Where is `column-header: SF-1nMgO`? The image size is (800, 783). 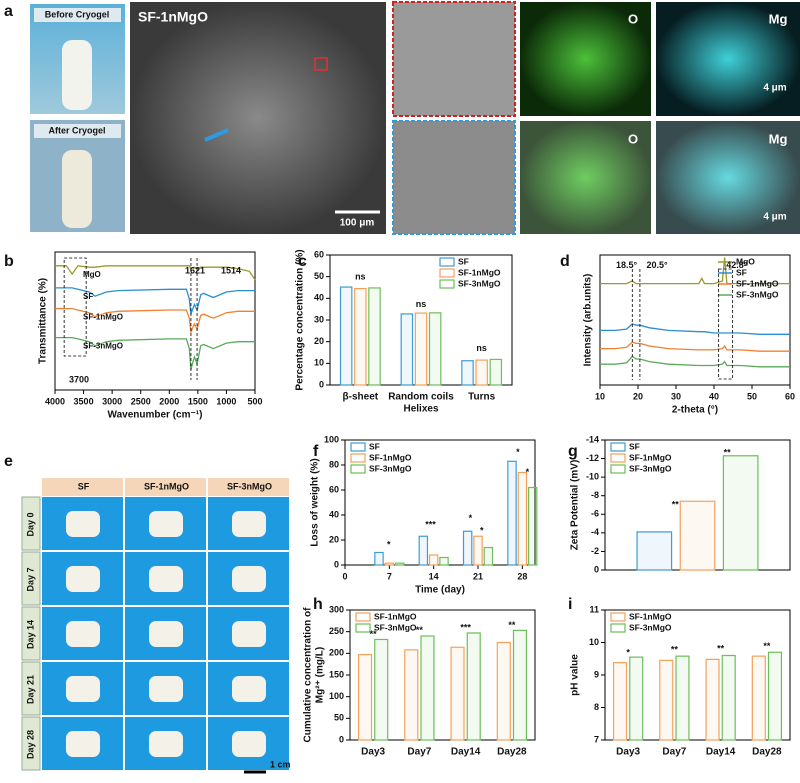
column-header: SF-1nMgO is located at coordinates (166, 486).